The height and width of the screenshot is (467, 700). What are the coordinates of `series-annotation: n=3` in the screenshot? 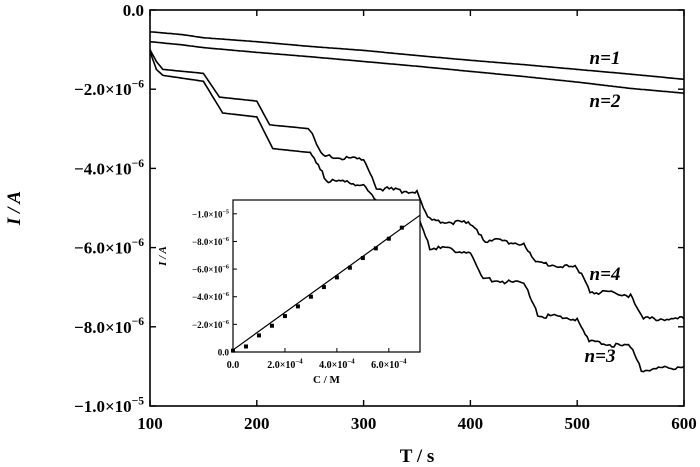 It's located at (600, 356).